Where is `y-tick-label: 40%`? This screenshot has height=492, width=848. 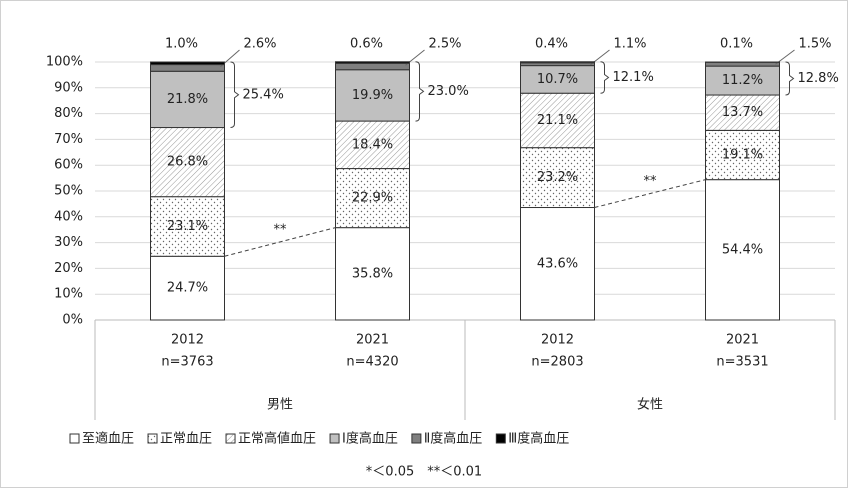
y-tick-label: 40% is located at coordinates (68, 216).